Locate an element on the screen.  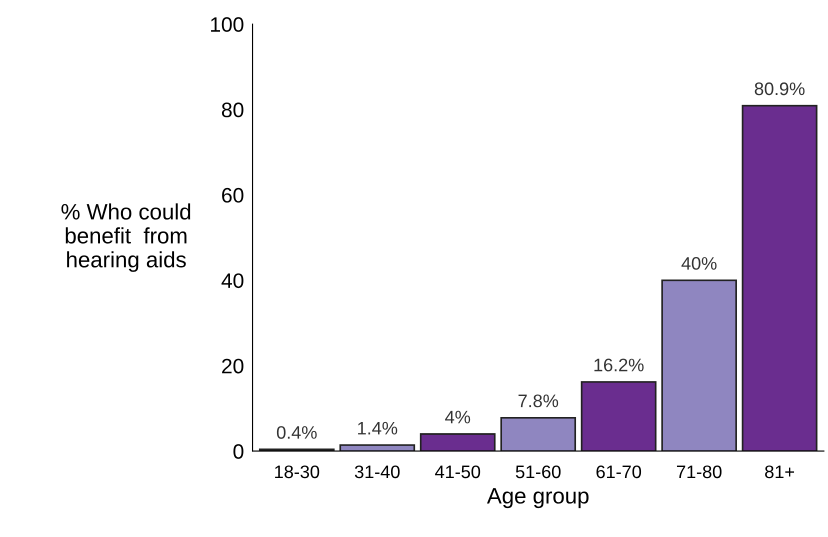
y-tick-label: 60 is located at coordinates (233, 195).